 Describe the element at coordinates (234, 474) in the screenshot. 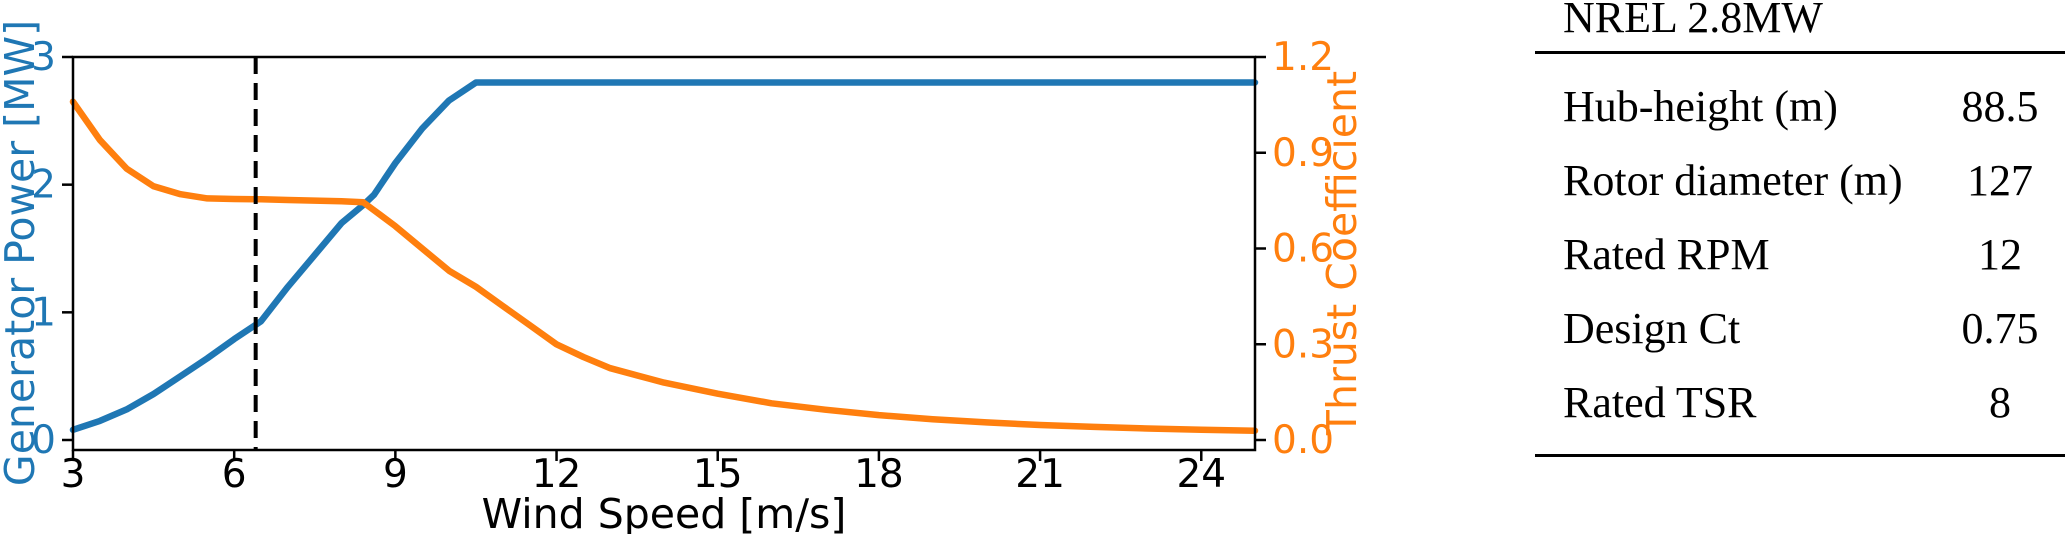

I see `x-tick-label: 6` at that location.